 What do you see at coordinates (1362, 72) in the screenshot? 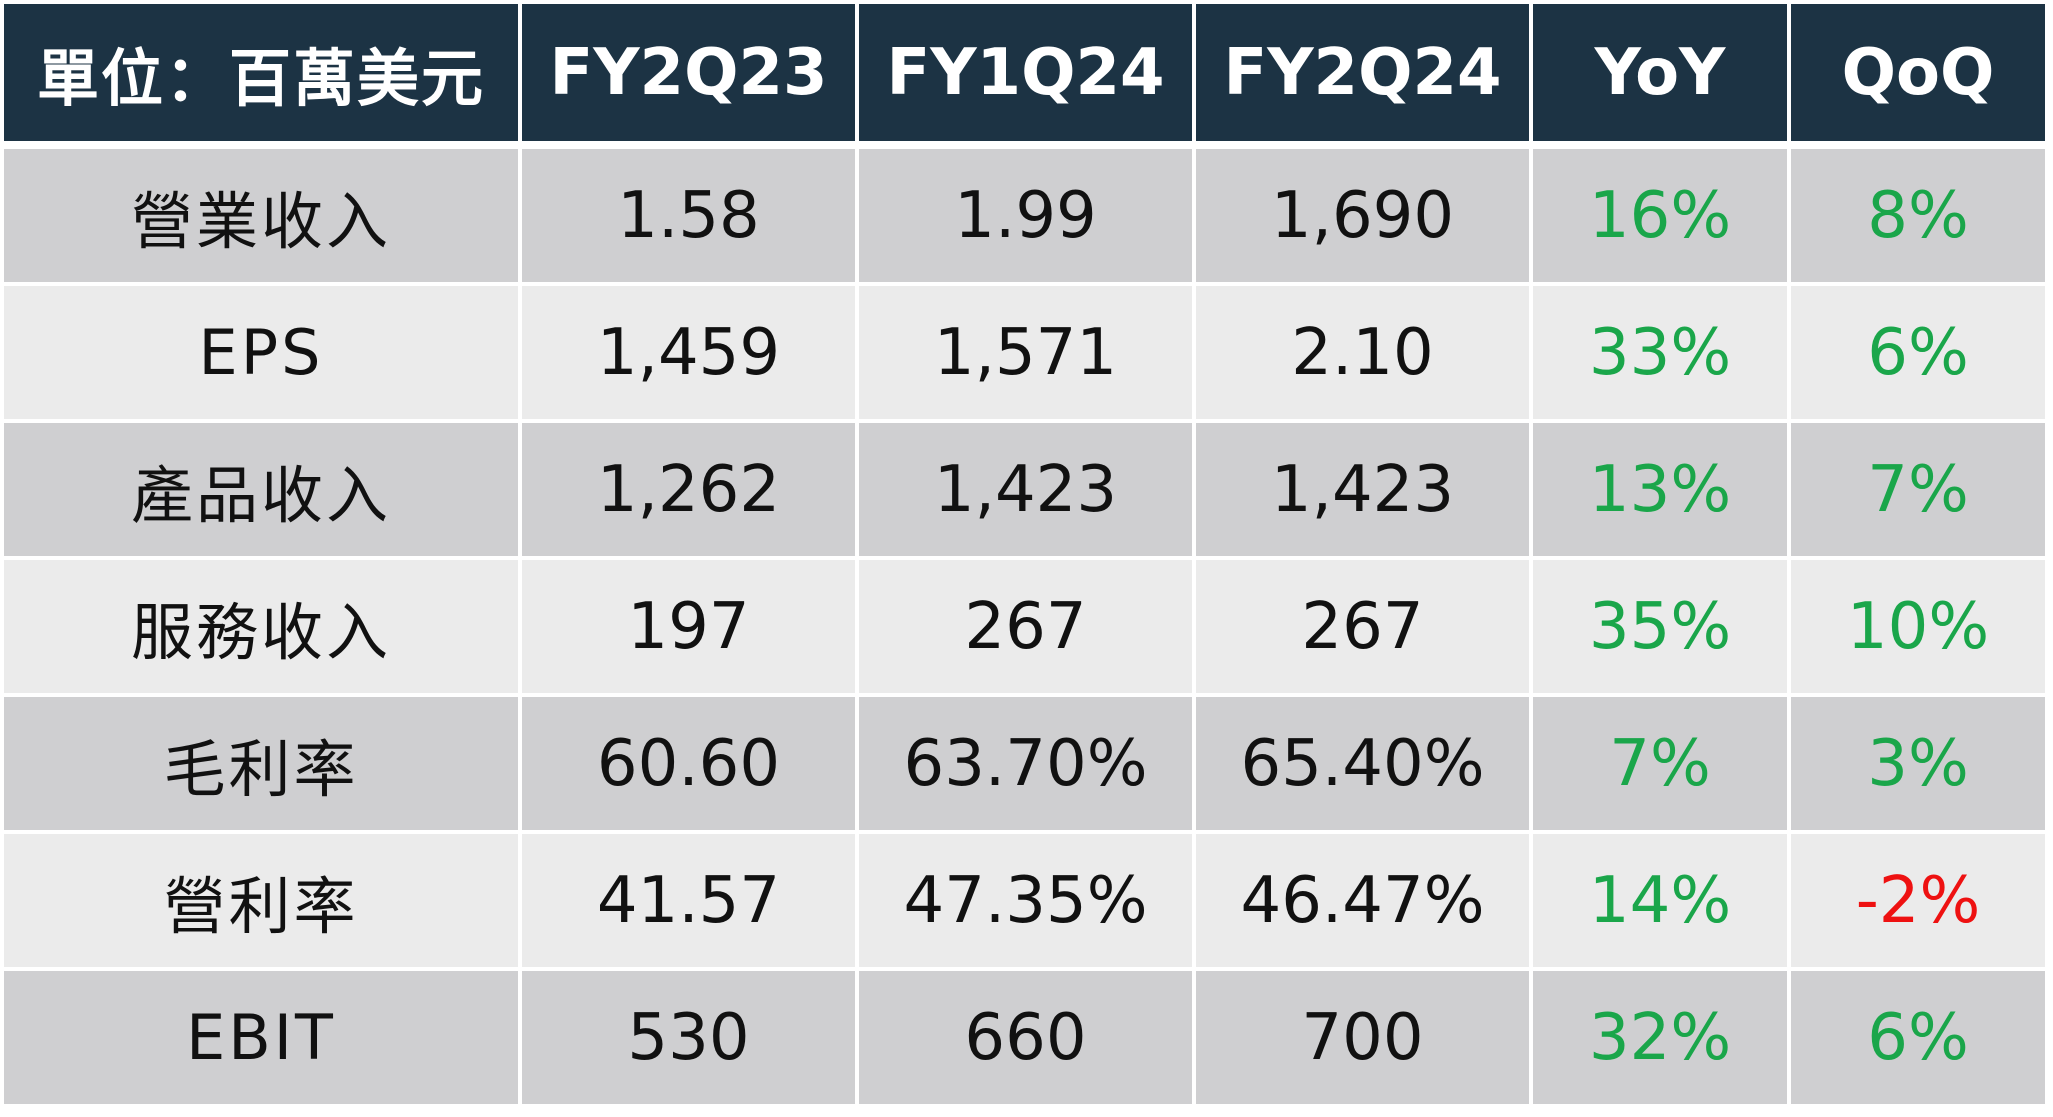
I see `header-fy2q24: FY2Q24` at bounding box center [1362, 72].